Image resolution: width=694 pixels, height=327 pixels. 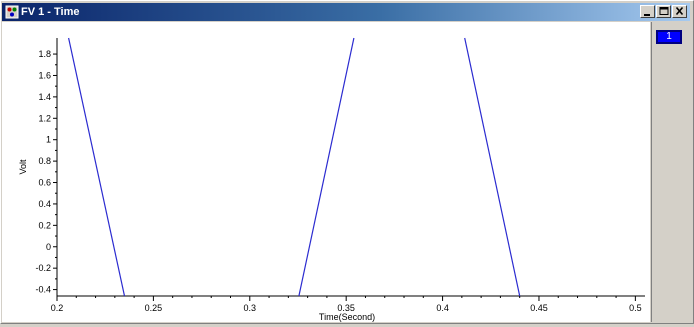 I want to click on x-tick-label: 0.5, so click(x=635, y=308).